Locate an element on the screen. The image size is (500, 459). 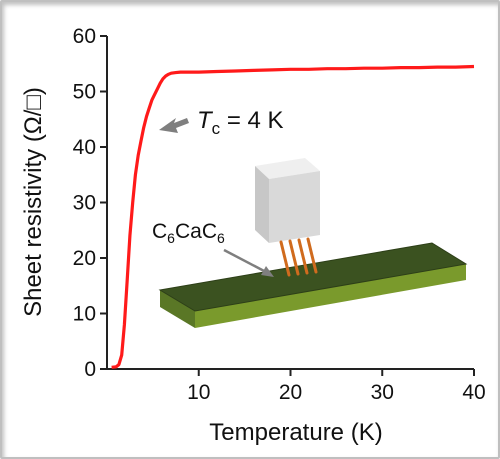
y-tick-label: 0 is located at coordinates (90, 369).